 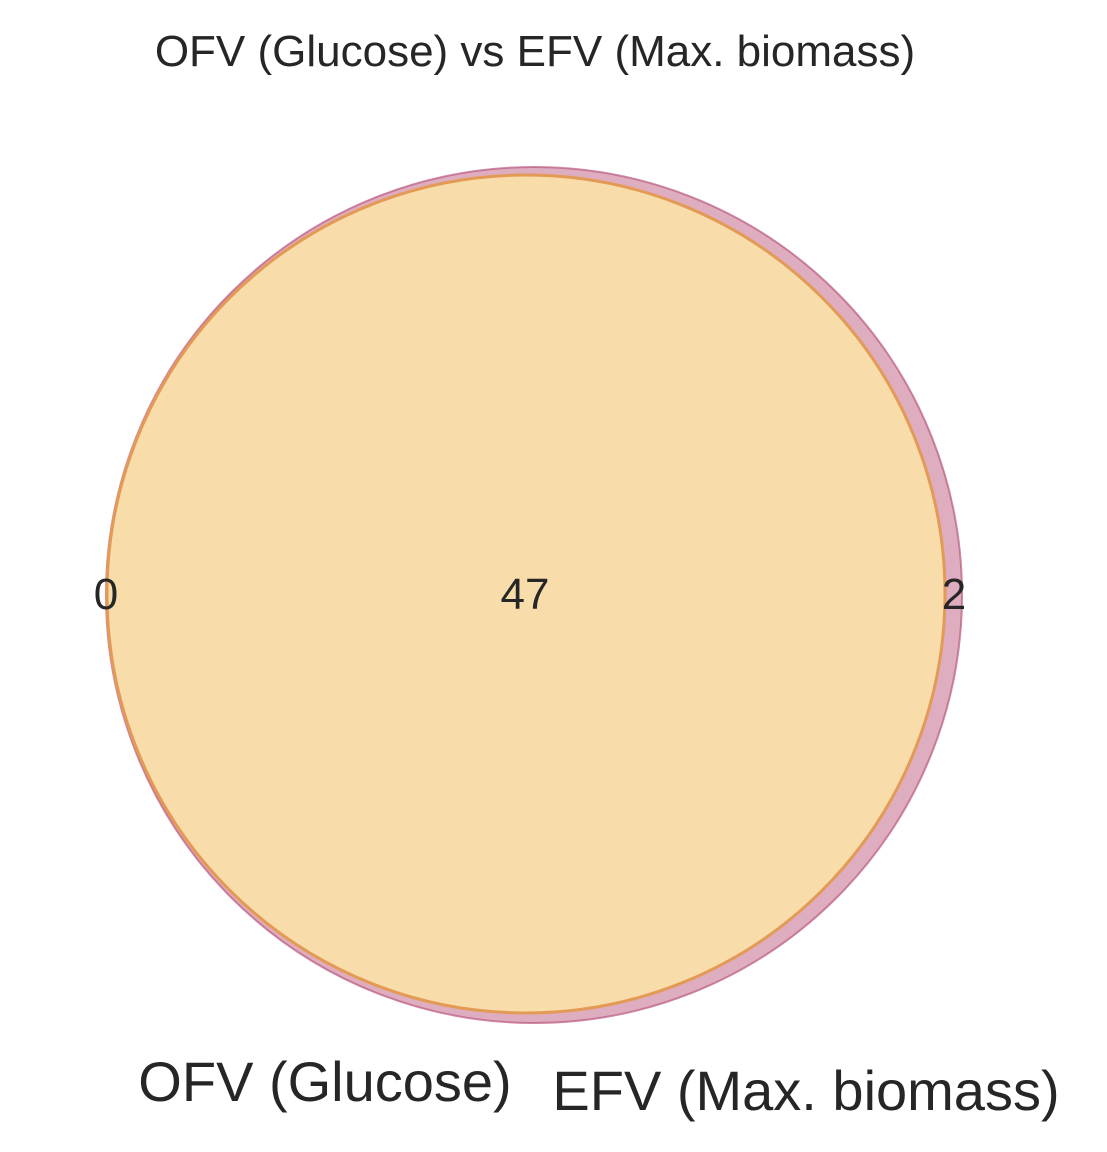 I want to click on chart-title: OFV (Glucose) vs EFV (Max. biomass), so click(x=535, y=51).